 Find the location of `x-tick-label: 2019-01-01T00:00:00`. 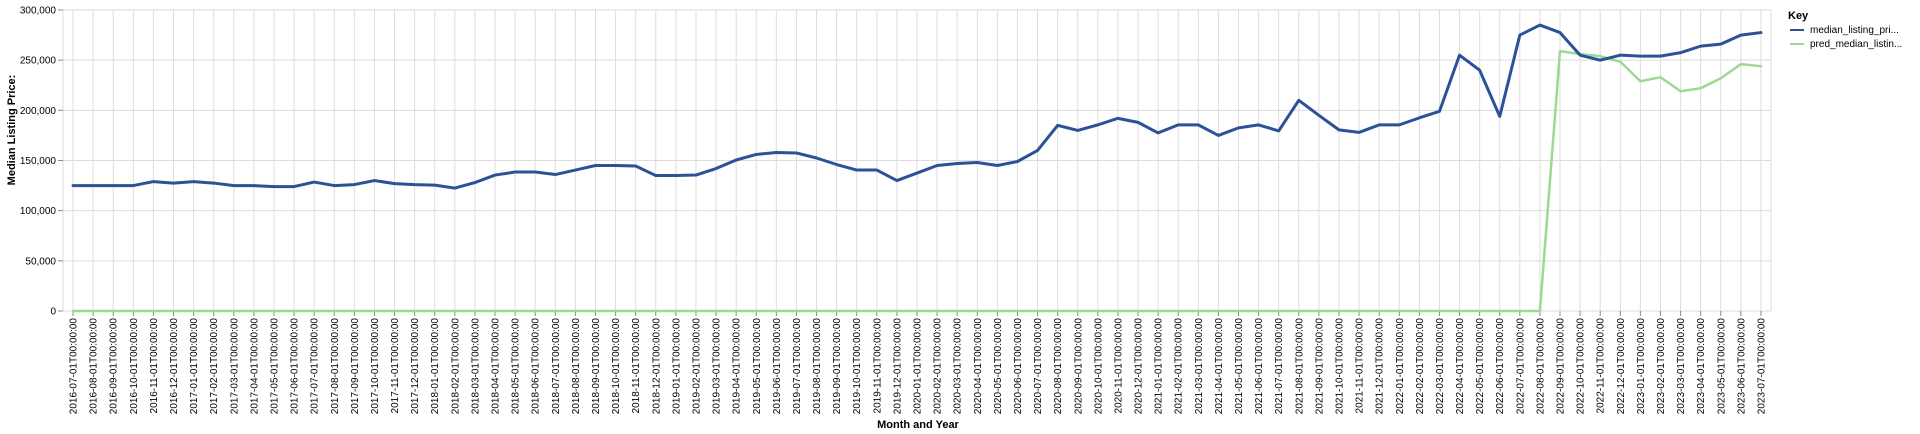

x-tick-label: 2019-01-01T00:00:00 is located at coordinates (676, 366).